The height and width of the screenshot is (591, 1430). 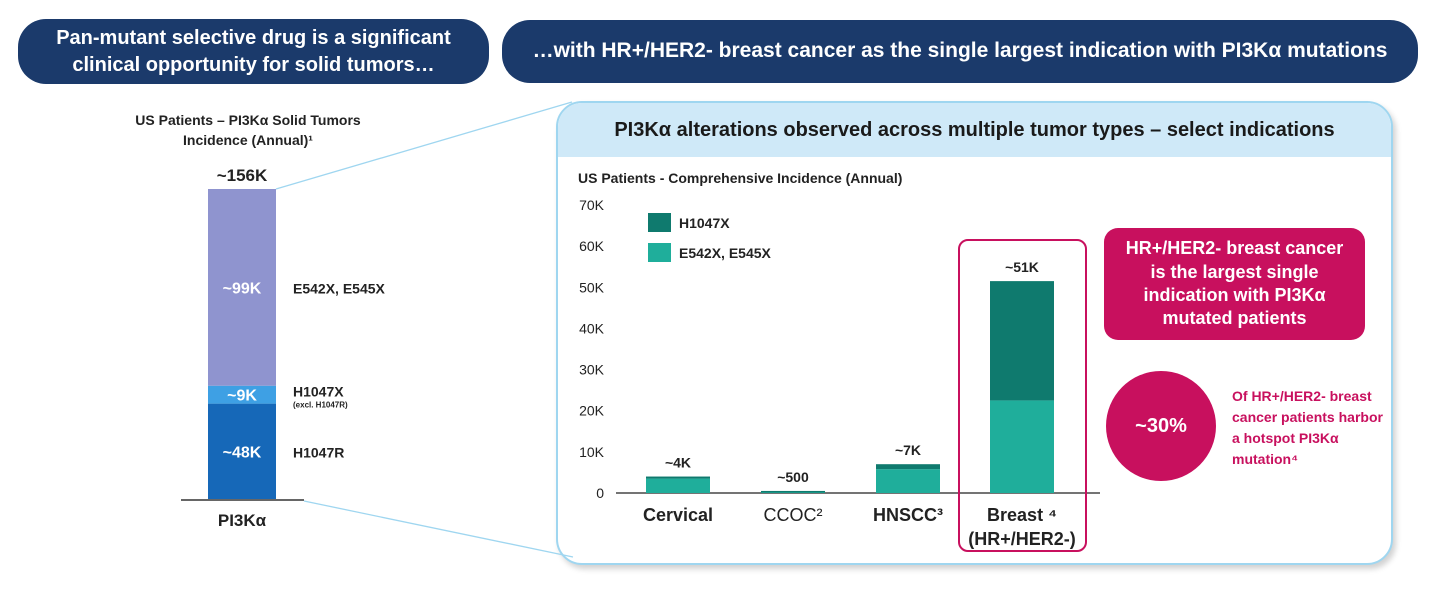 I want to click on bar-total-label-3: ~51K, so click(x=1022, y=267).